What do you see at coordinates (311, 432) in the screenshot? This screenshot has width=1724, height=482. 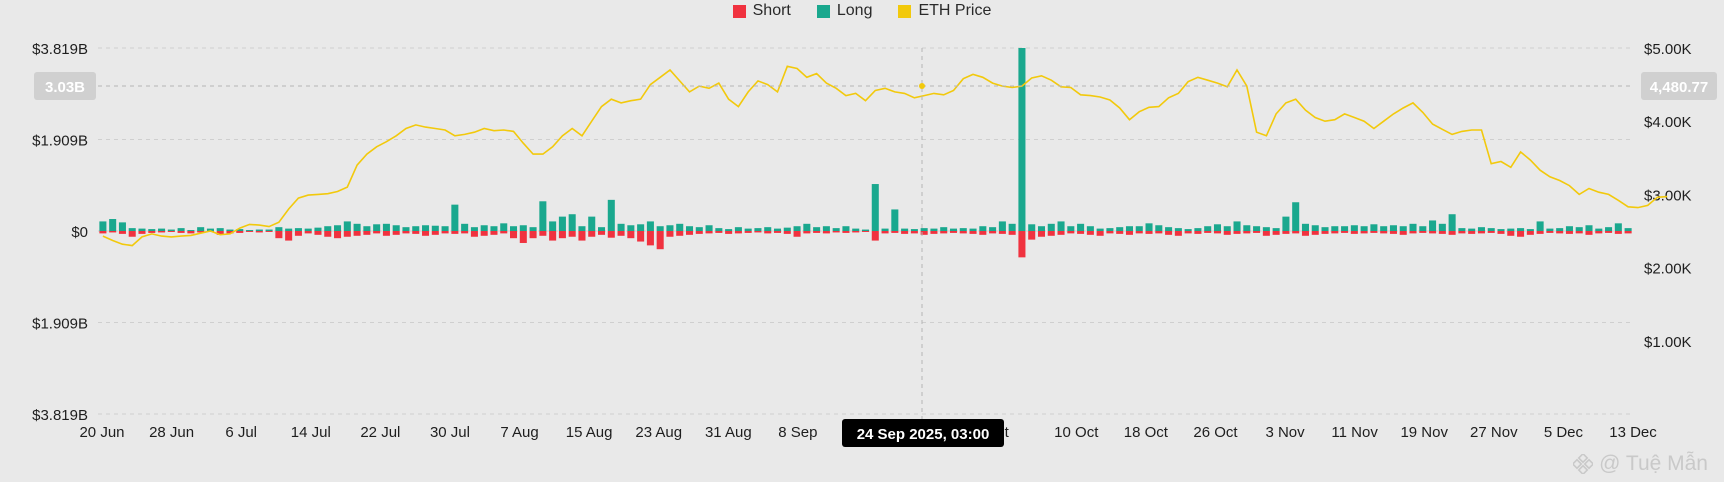 I see `x-axis-tick-label: 14 Jul` at bounding box center [311, 432].